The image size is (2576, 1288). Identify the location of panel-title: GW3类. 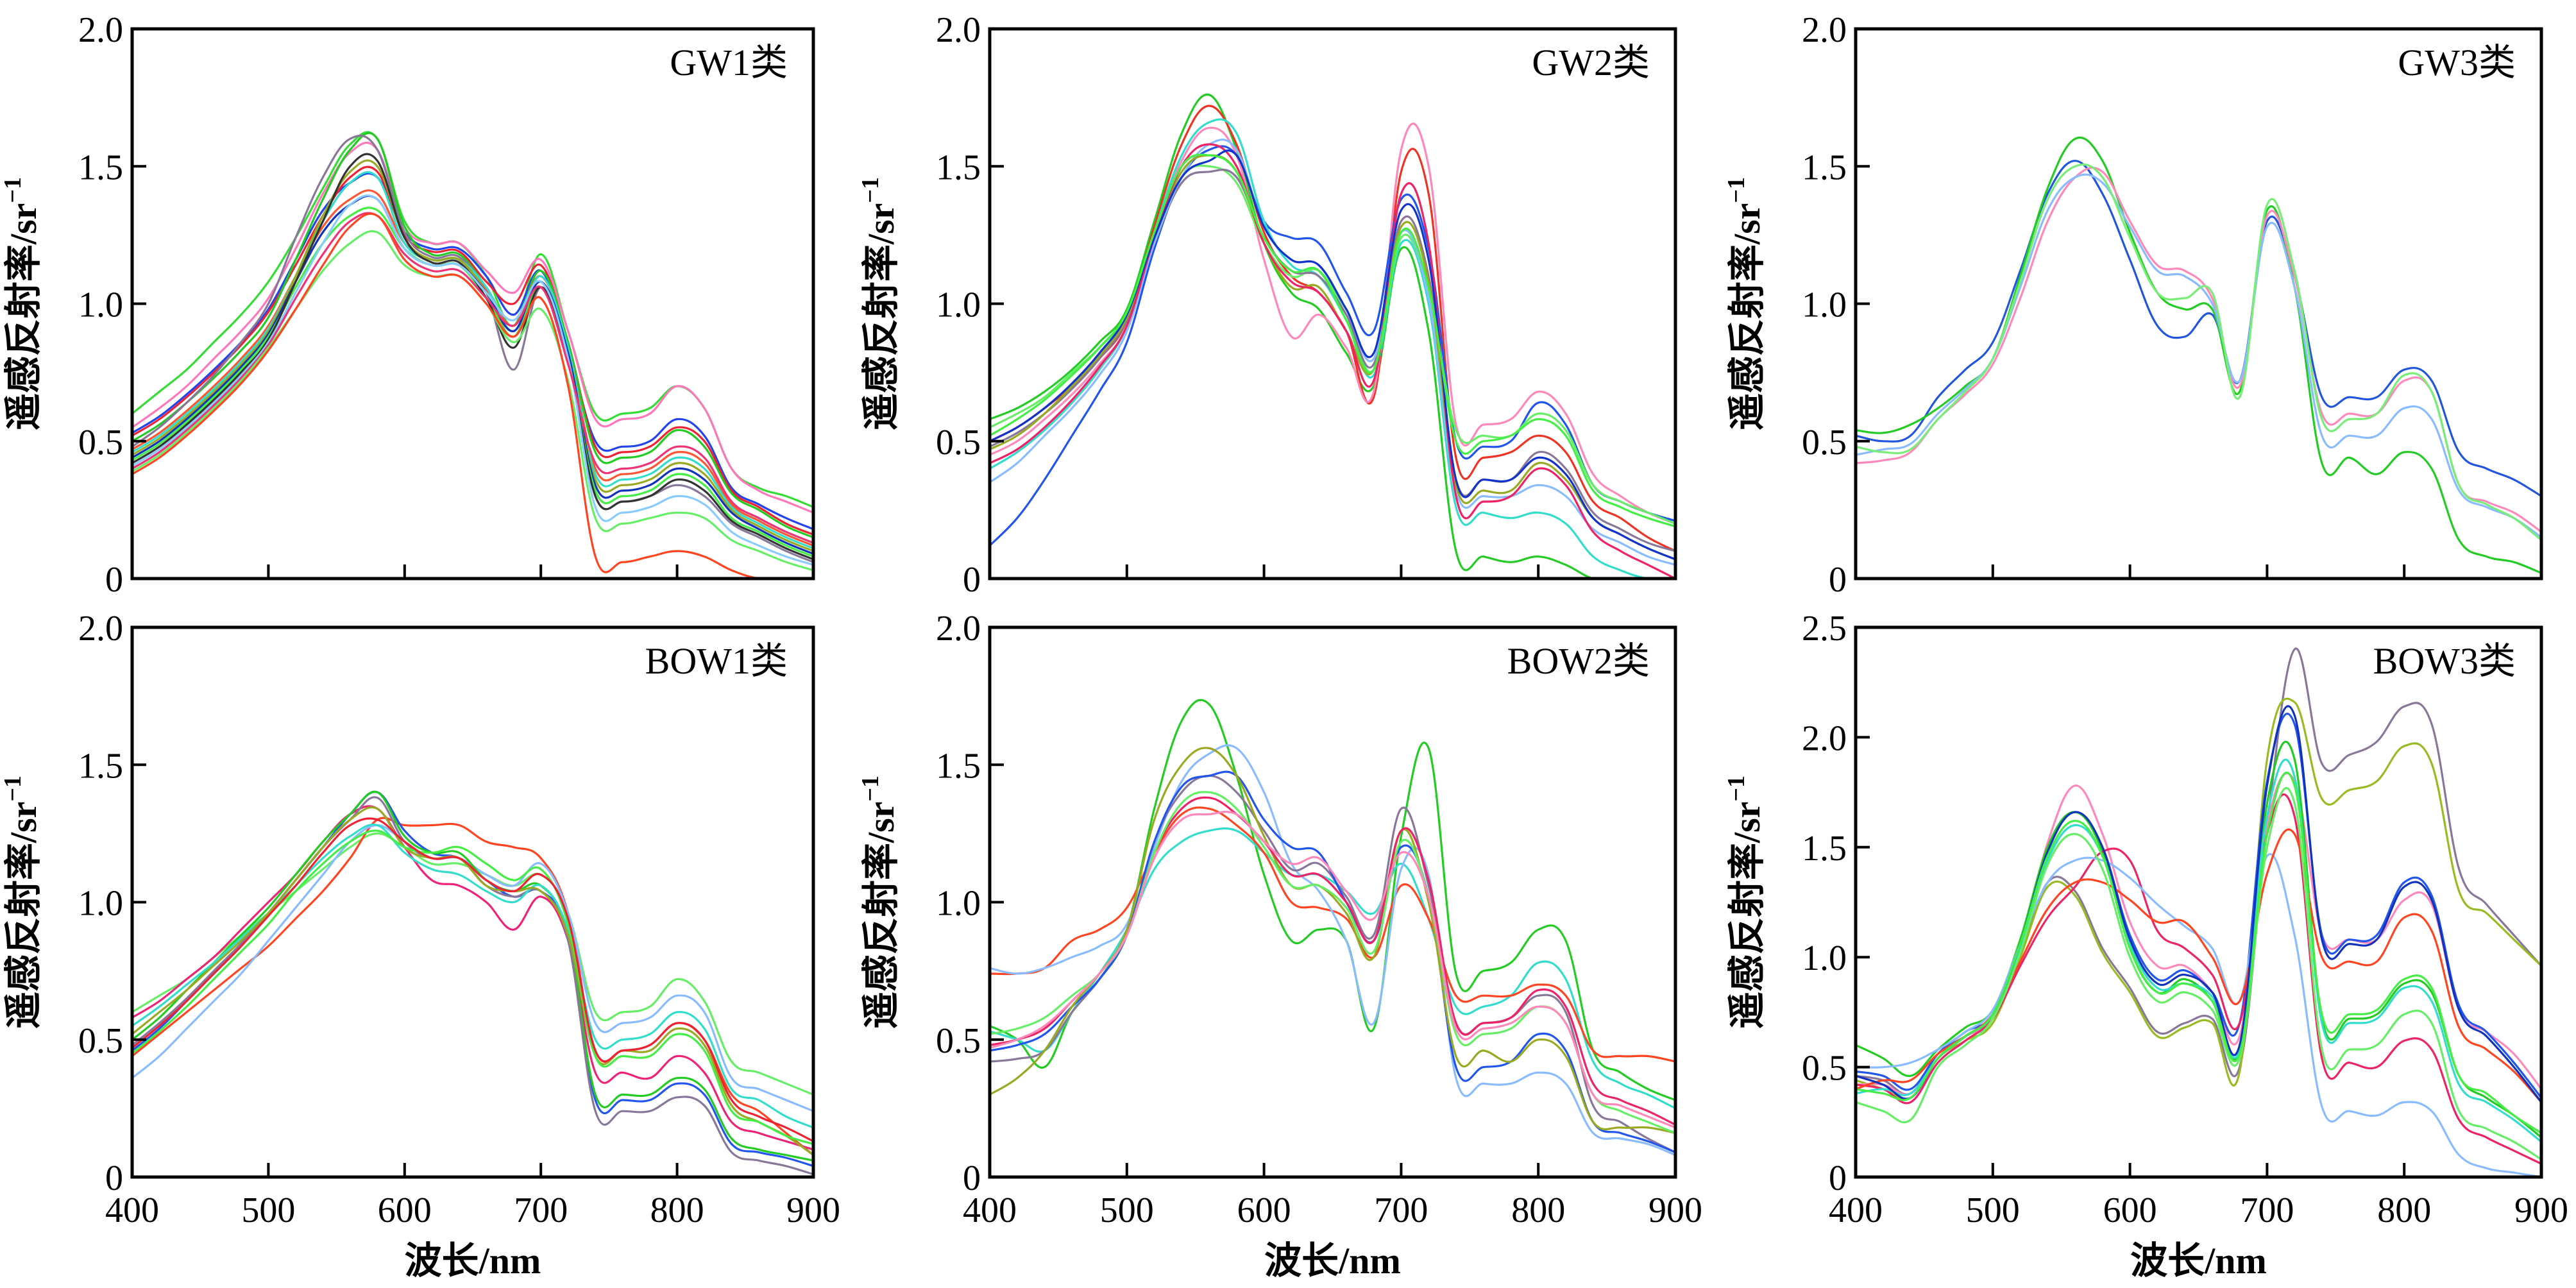
(2457, 62).